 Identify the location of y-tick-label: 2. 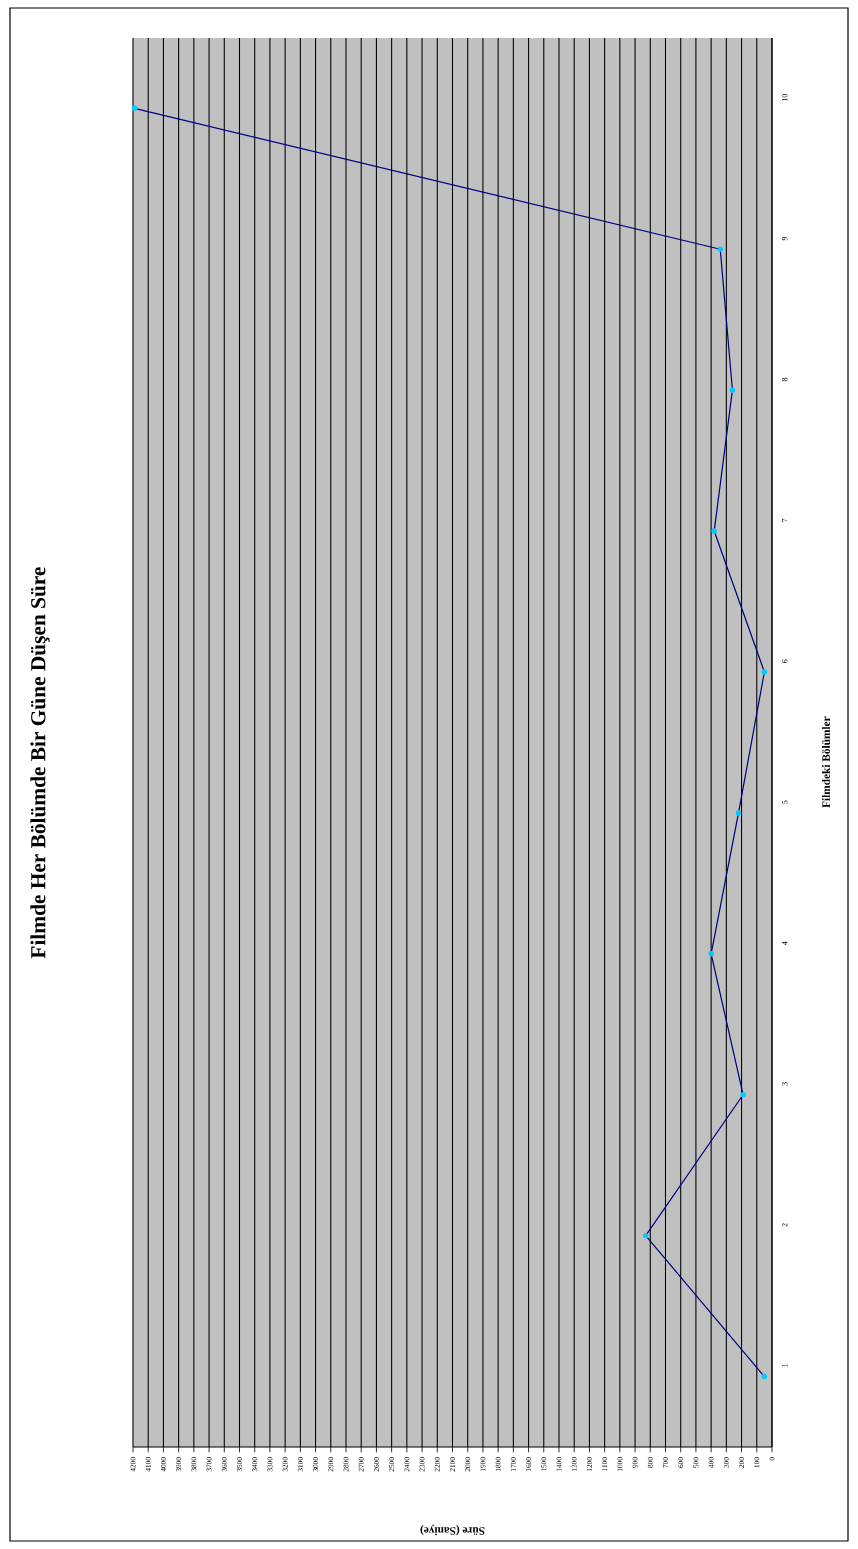
(785, 1225).